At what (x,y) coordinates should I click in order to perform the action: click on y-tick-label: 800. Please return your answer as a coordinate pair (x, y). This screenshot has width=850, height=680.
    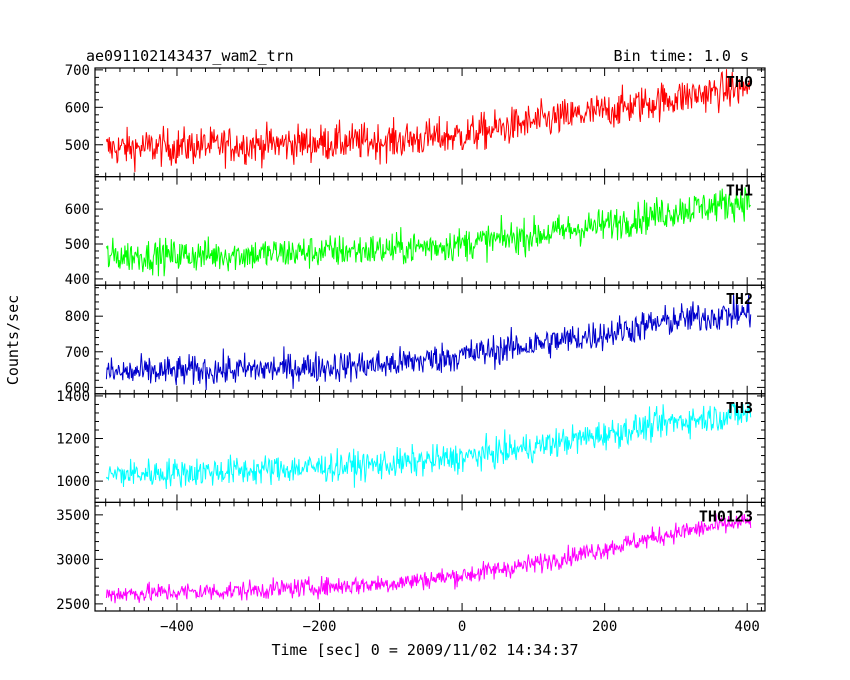
    Looking at the image, I should click on (77, 317).